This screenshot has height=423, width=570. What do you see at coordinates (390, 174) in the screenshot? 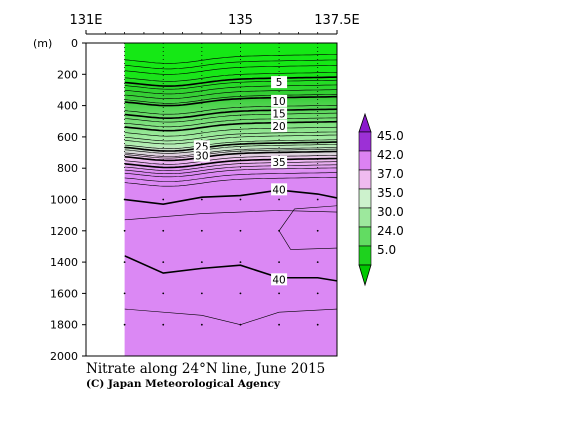
I see `colorbar-label: 37.0` at bounding box center [390, 174].